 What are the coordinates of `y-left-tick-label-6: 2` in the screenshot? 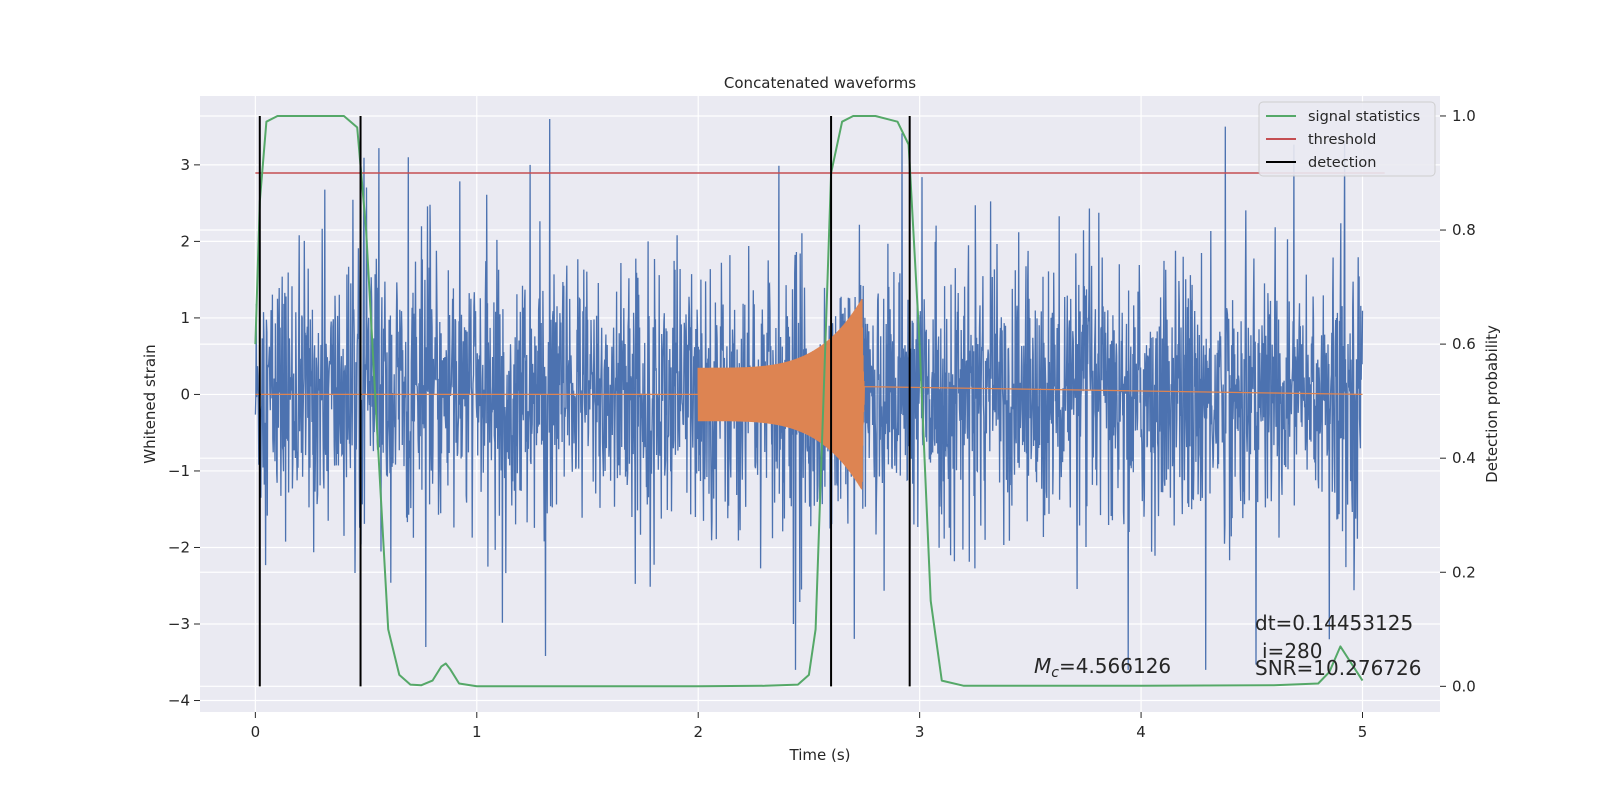 It's located at (185, 241).